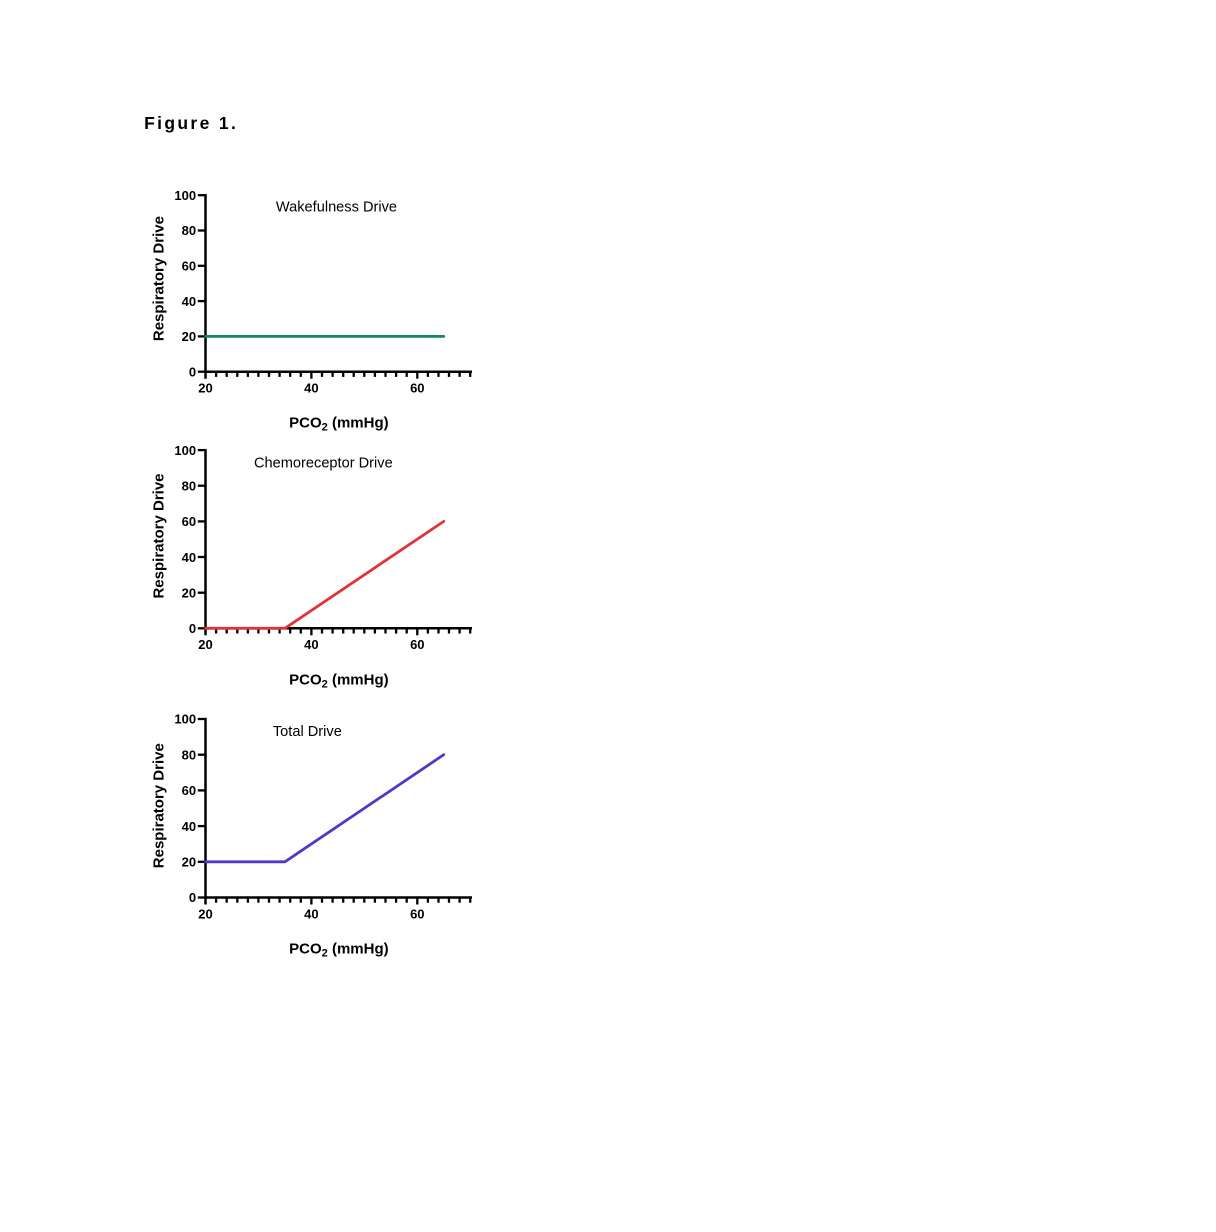  I want to click on svg-text: Chemoreceptor Drive, so click(323, 463).